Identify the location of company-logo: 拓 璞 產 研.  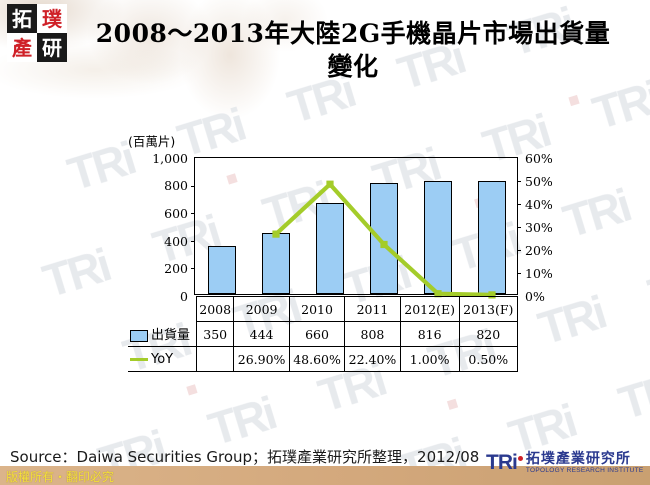
(37, 33).